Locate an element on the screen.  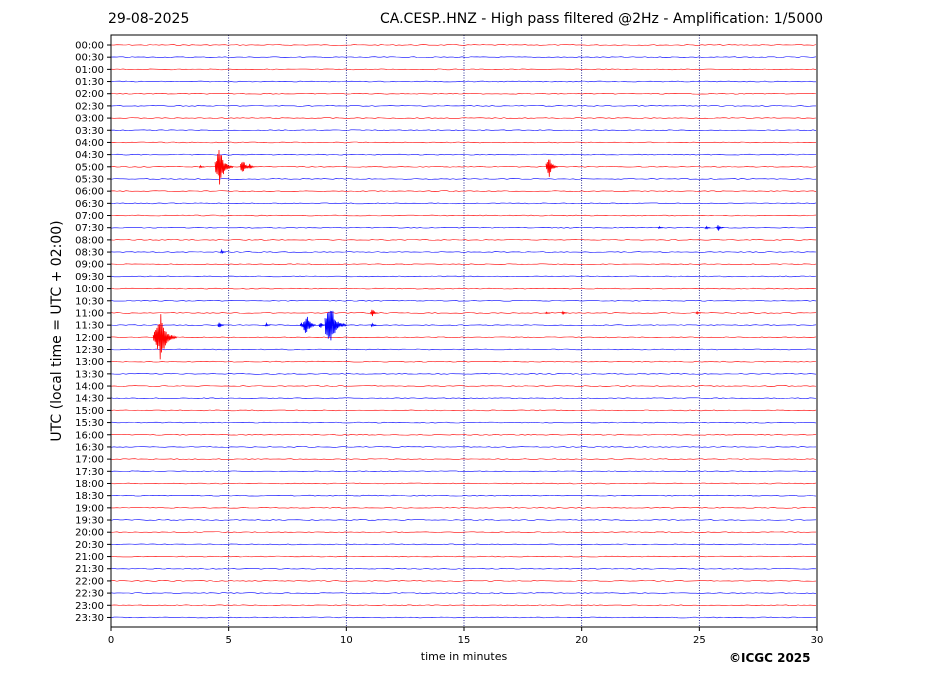
y-tick-label: 20:00 is located at coordinates (89, 533).